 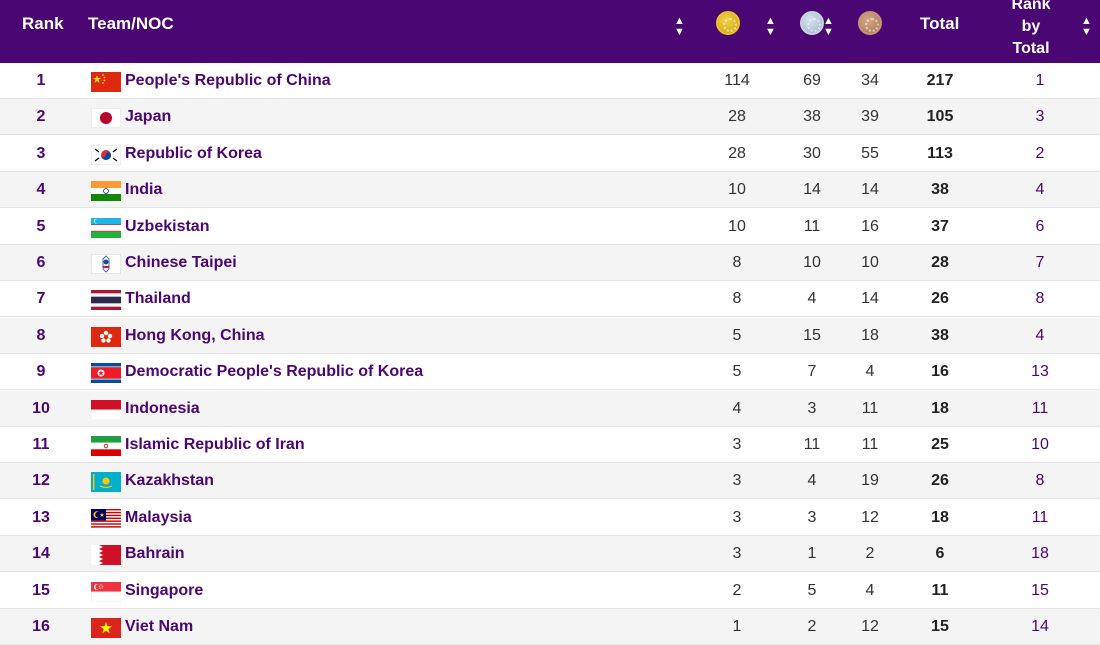 What do you see at coordinates (1040, 153) in the screenshot?
I see `rank-by-total-cell: 2` at bounding box center [1040, 153].